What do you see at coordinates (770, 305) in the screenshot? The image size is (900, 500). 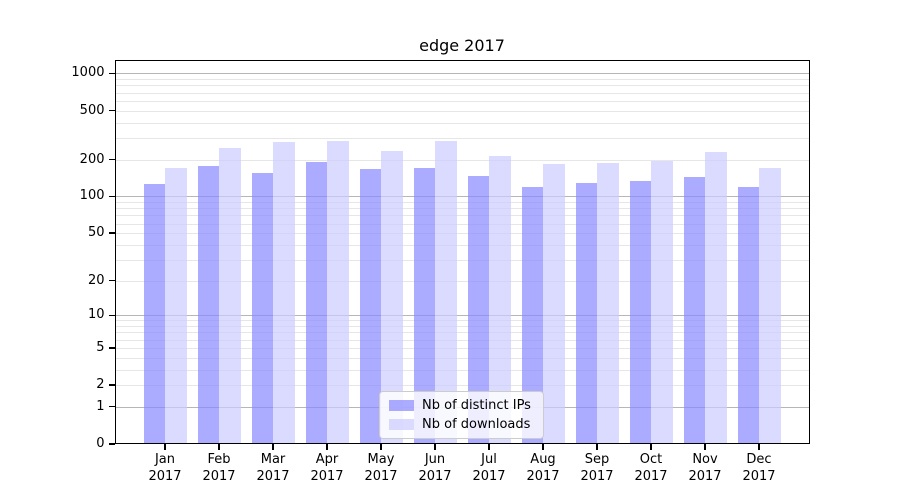 I see `bar-downloads-dec-2017` at bounding box center [770, 305].